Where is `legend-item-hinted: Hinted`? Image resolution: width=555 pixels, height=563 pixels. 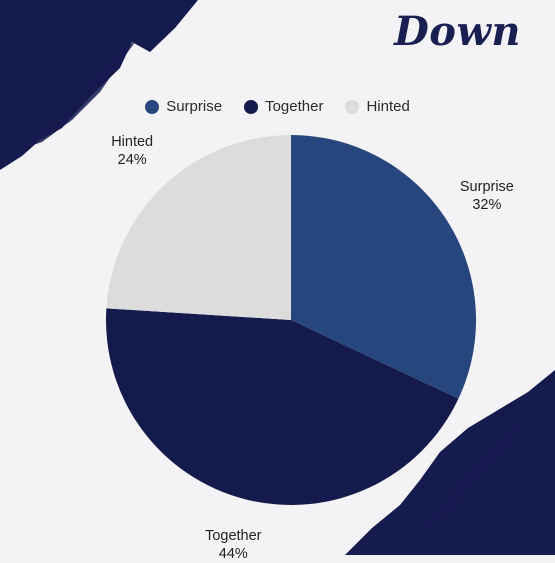
legend-item-hinted: Hinted is located at coordinates (377, 106).